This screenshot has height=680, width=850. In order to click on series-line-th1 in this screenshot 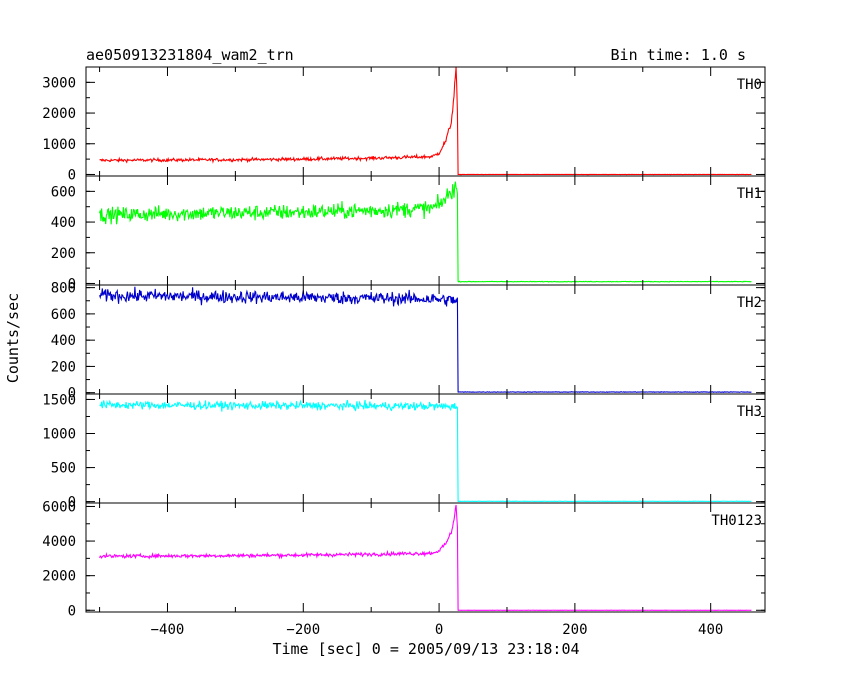, I will do `click(425, 232)`.